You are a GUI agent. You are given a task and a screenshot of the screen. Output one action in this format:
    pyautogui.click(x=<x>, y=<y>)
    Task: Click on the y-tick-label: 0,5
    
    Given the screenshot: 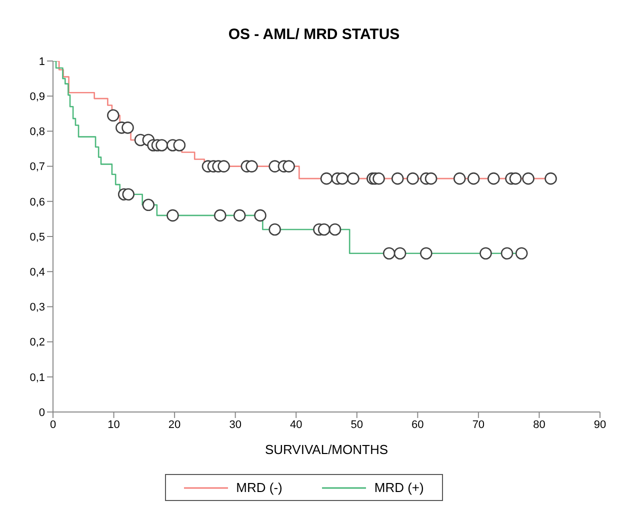 What is the action you would take?
    pyautogui.click(x=37, y=237)
    